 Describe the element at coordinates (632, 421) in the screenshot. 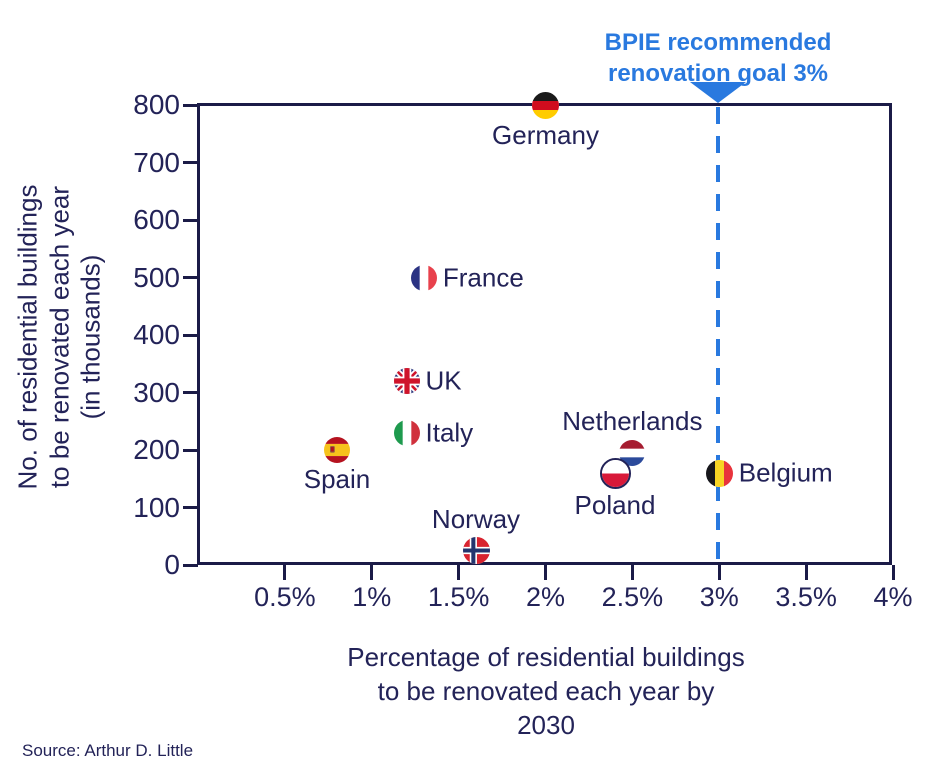

I see `country-label-netherlands: Netherlands` at that location.